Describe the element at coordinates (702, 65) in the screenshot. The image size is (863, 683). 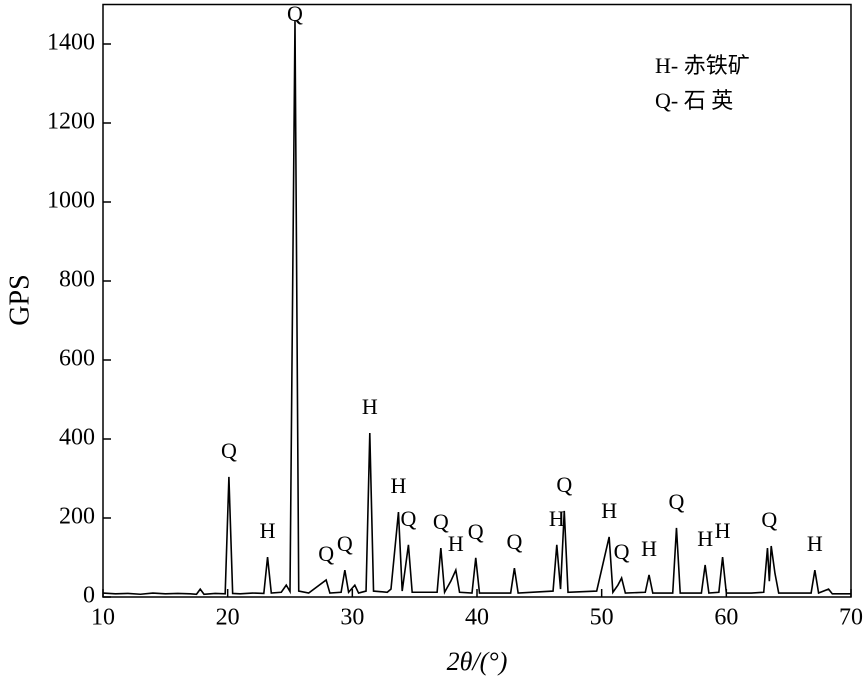
I see `legend-entry: H- 赤铁矿` at that location.